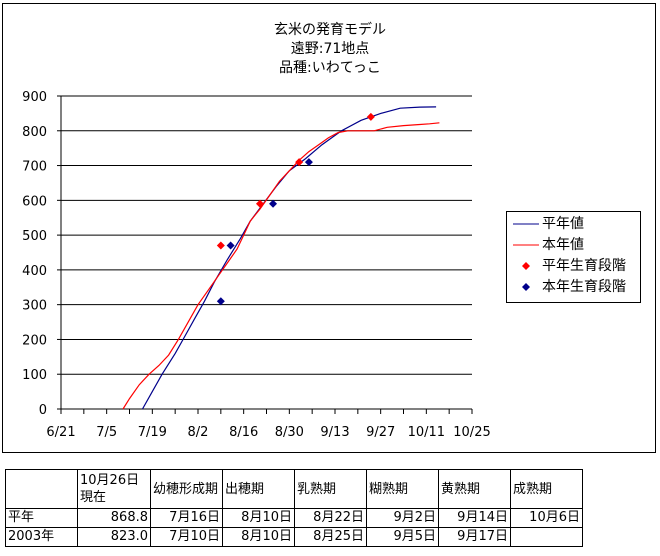 This screenshot has width=660, height=556. I want to click on legend-item-normal-line: 平年値, so click(573, 224).